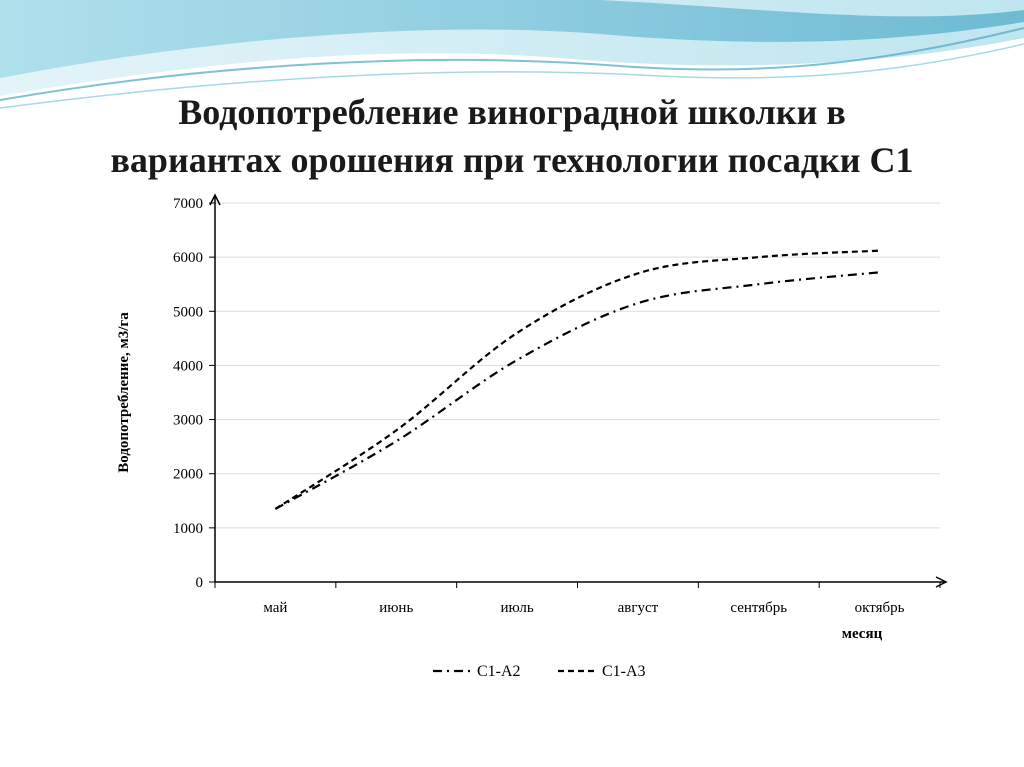  Describe the element at coordinates (862, 634) in the screenshot. I see `x-axis-title: месяц` at that location.